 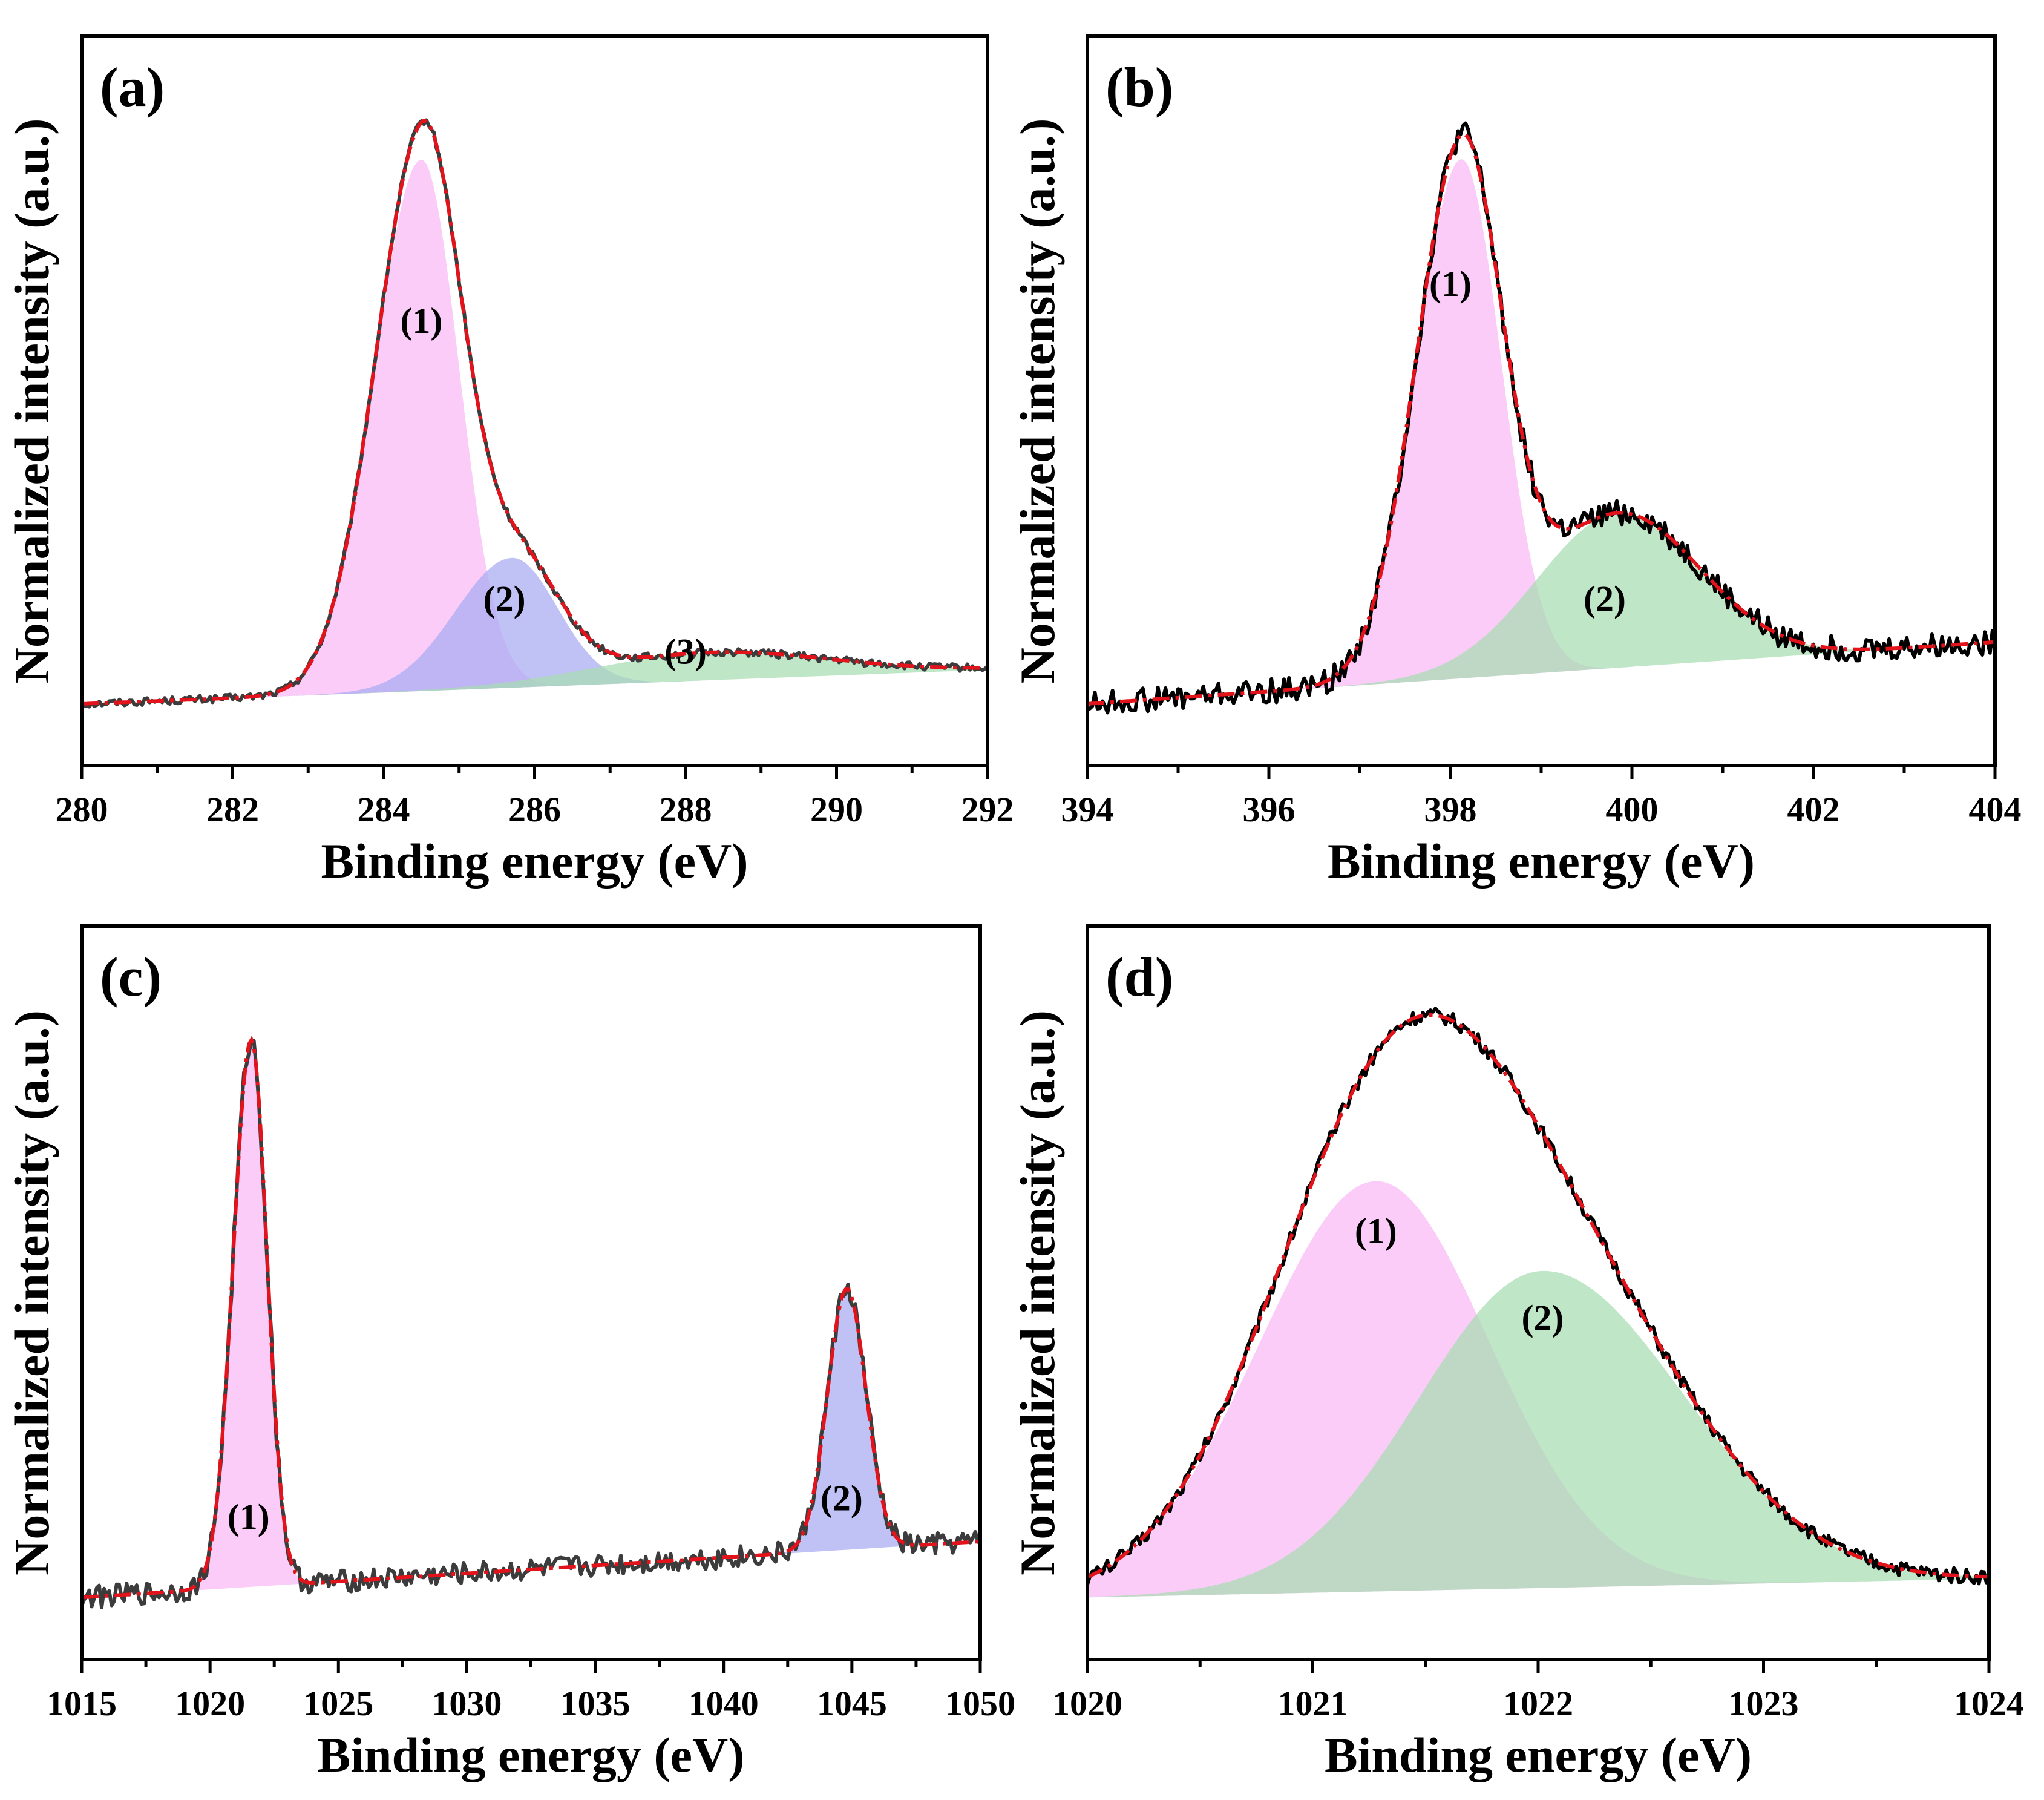 I want to click on x-tick-label: 1035, so click(x=596, y=1704).